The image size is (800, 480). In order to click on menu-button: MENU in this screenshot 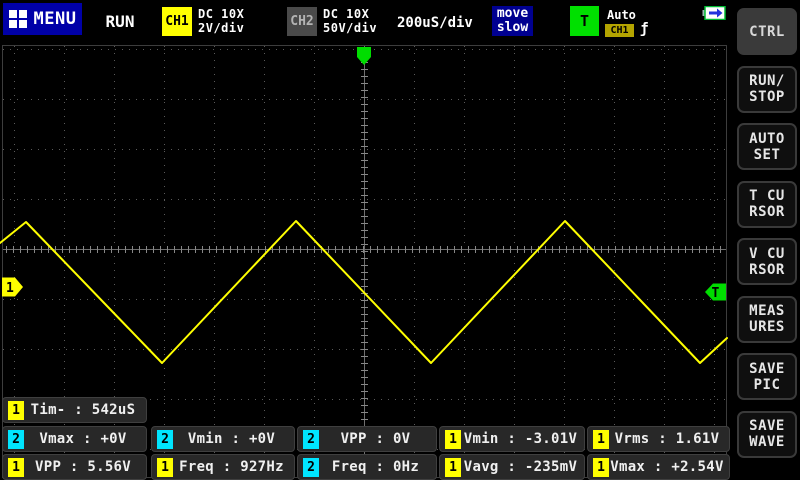, I will do `click(42, 19)`.